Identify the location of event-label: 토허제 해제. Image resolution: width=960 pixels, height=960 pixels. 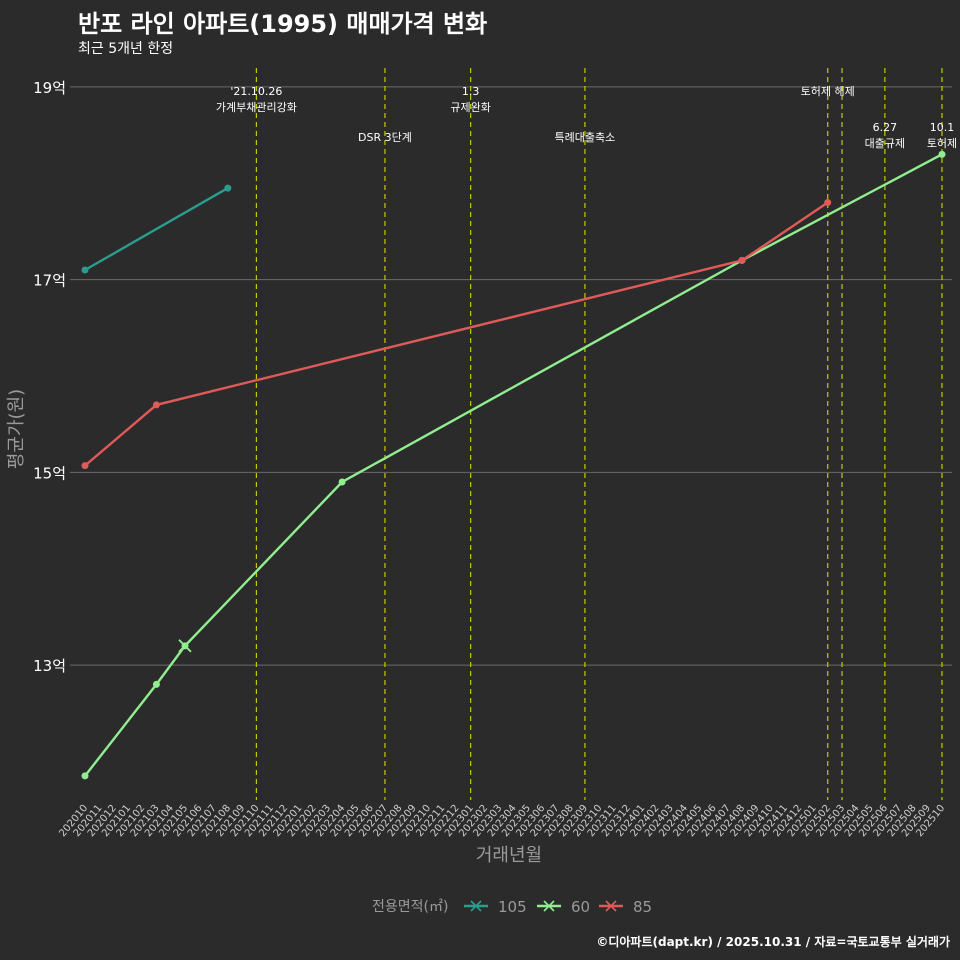
(828, 91).